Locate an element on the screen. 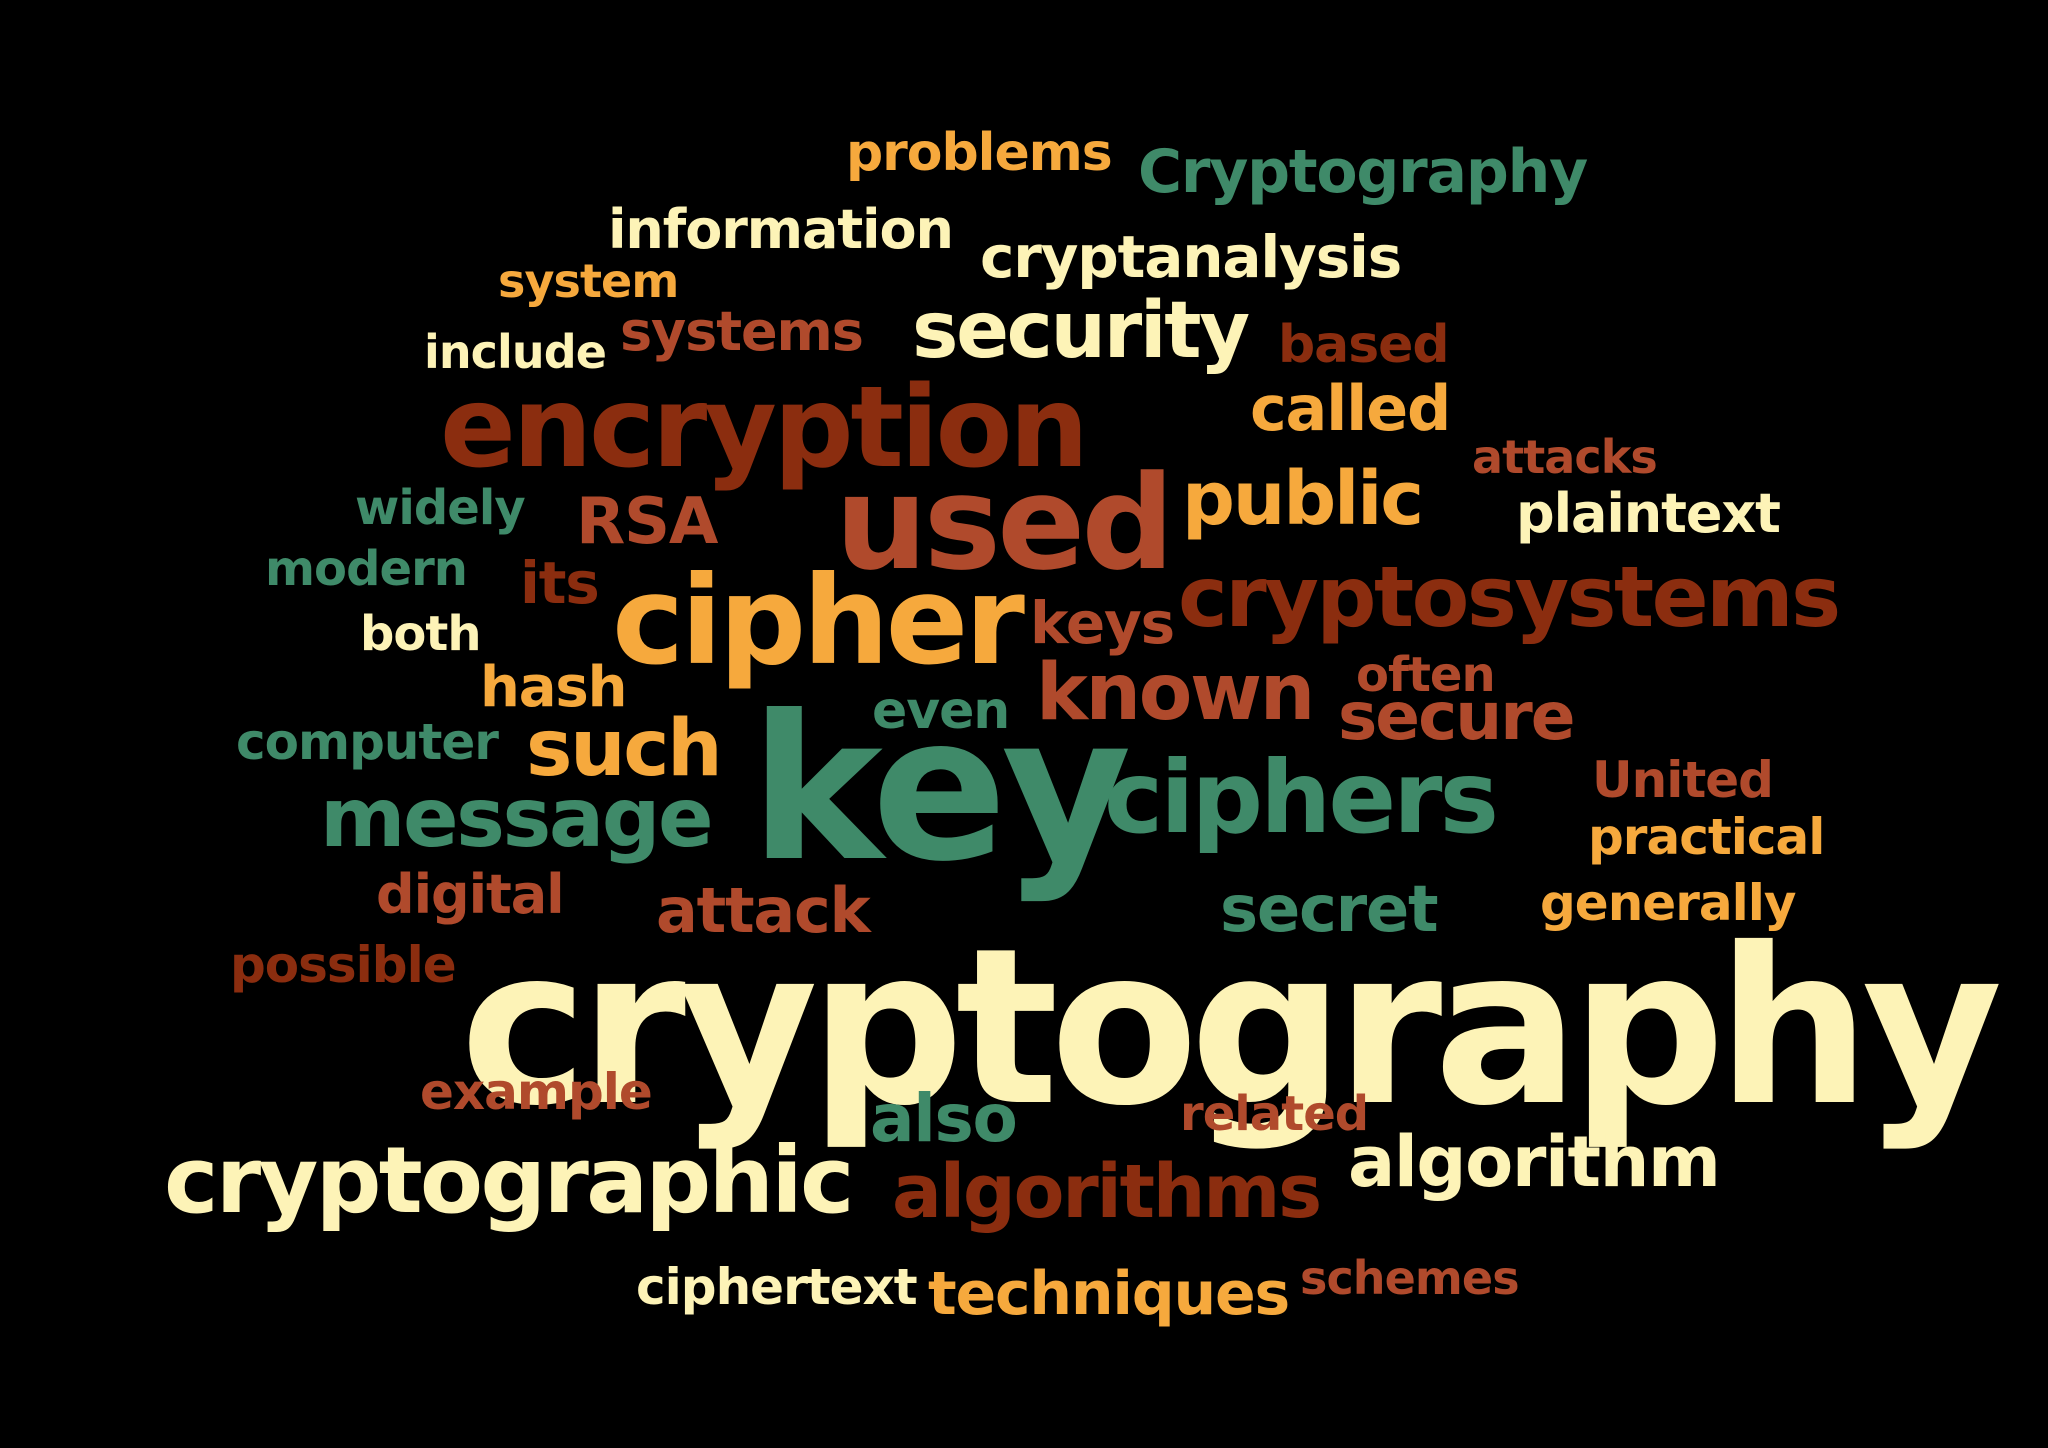 The image size is (2048, 1448). word-called: called is located at coordinates (1350, 408).